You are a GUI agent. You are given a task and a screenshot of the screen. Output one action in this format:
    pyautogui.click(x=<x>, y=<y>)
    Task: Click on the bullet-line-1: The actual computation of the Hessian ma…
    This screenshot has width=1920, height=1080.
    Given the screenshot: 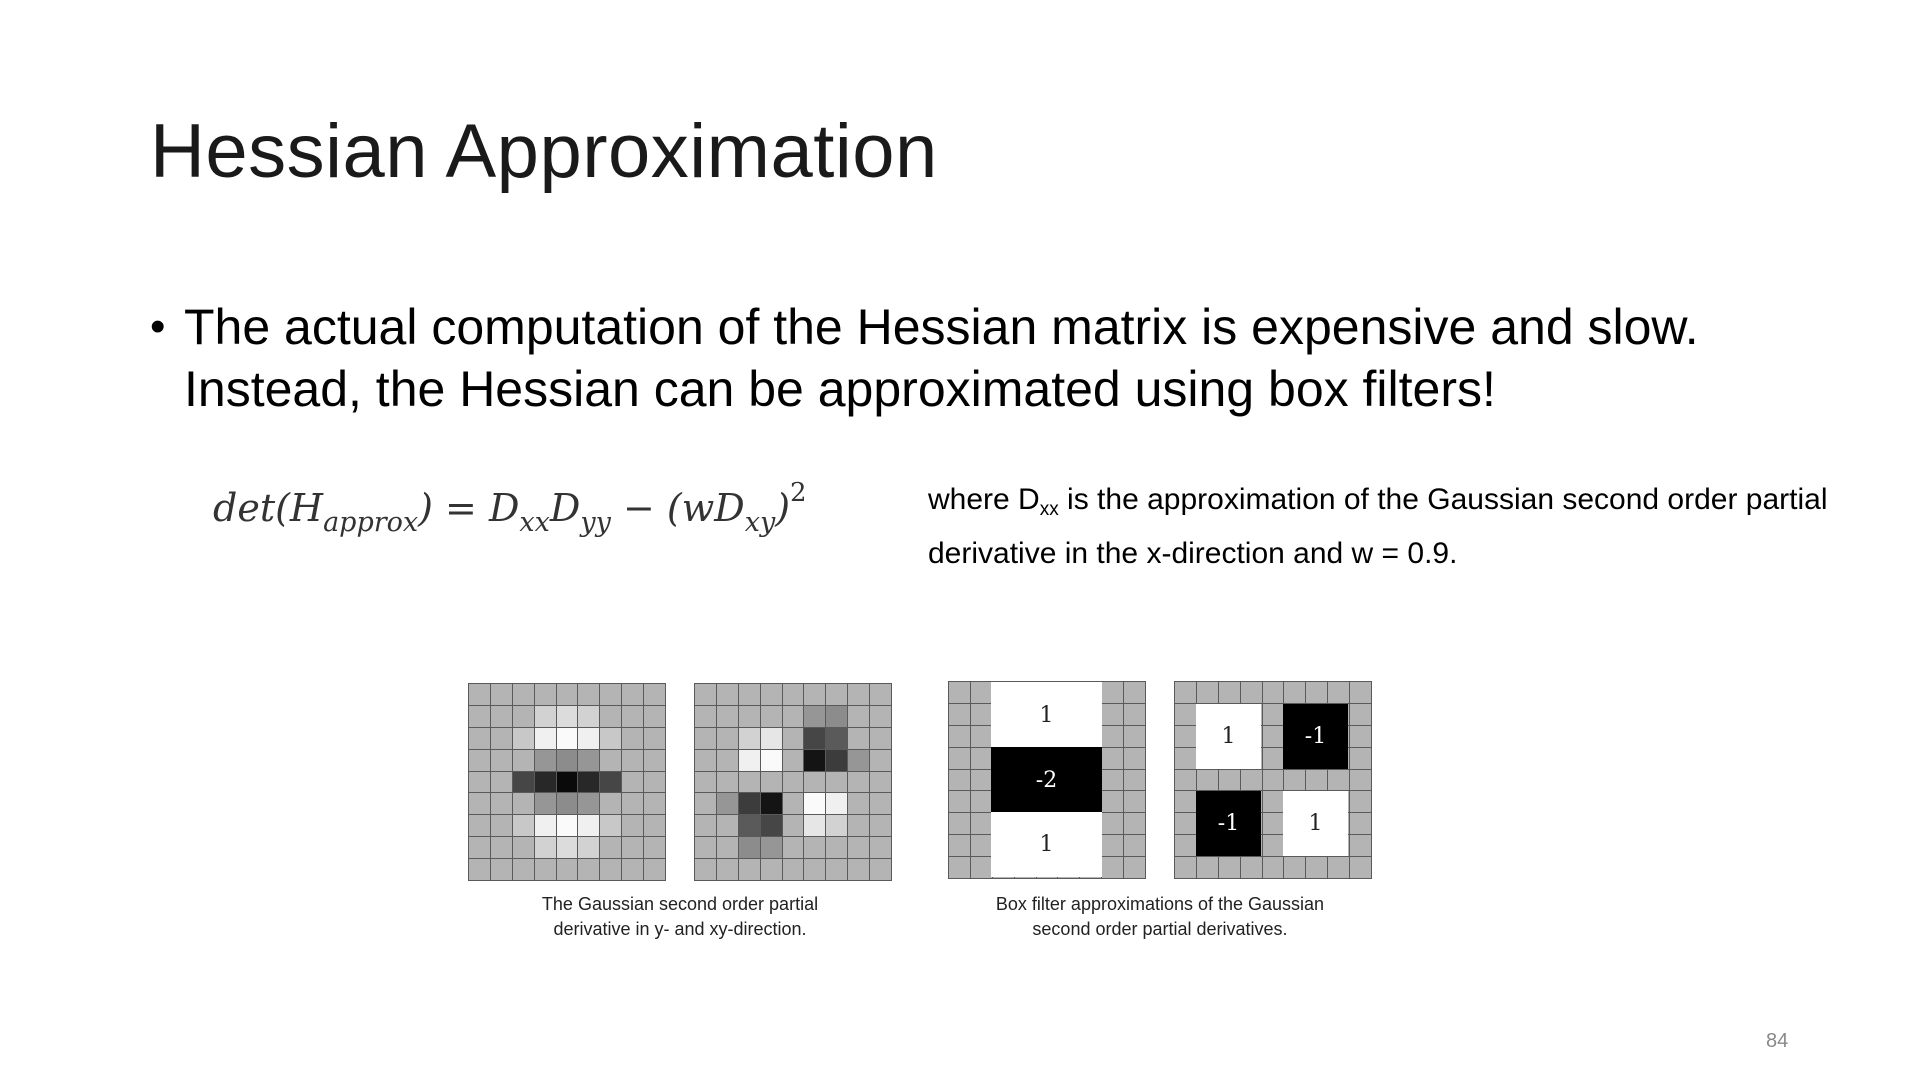 What is the action you would take?
    pyautogui.click(x=941, y=327)
    